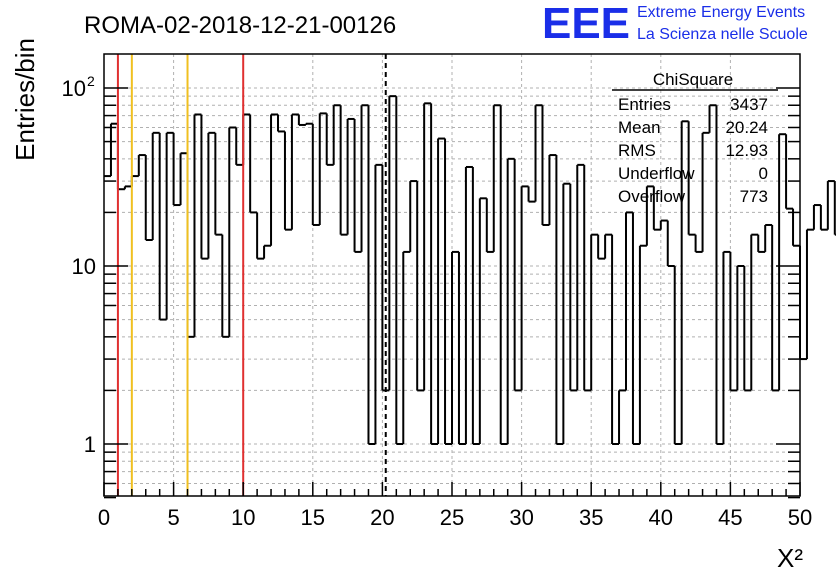  I want to click on stats-value: 0, so click(763, 173).